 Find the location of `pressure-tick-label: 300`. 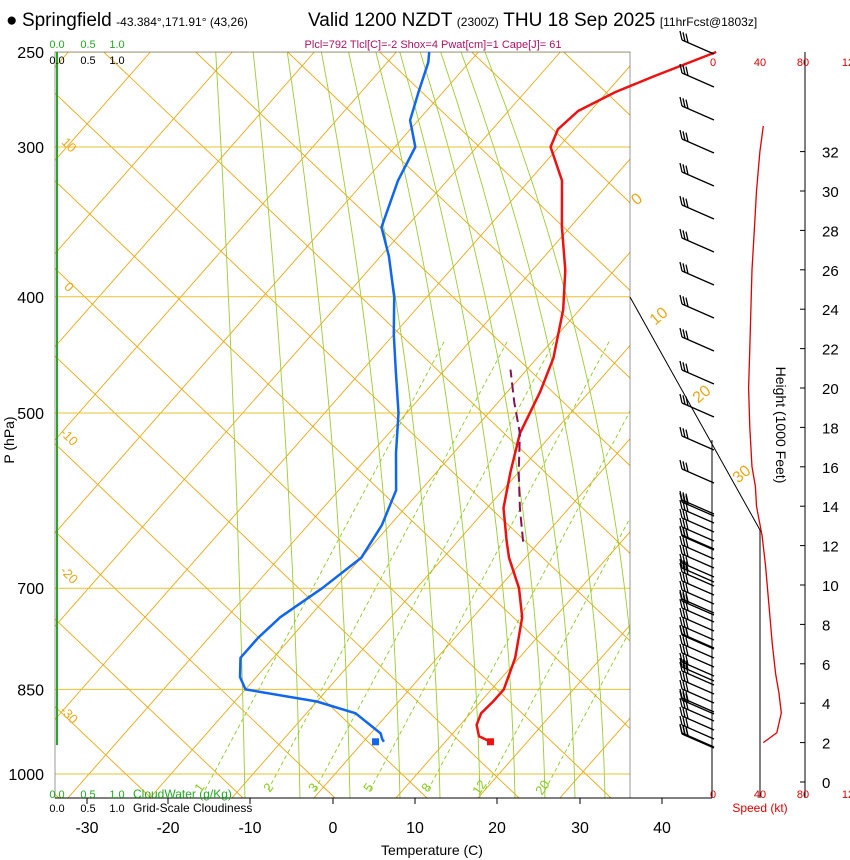

pressure-tick-label: 300 is located at coordinates (30, 148).